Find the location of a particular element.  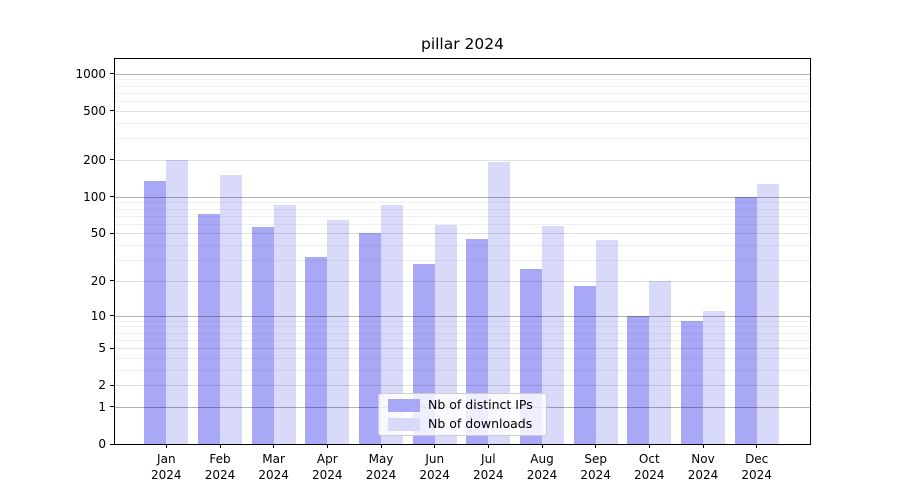

x-tick-label-nov: Nov 2024 is located at coordinates (703, 467).